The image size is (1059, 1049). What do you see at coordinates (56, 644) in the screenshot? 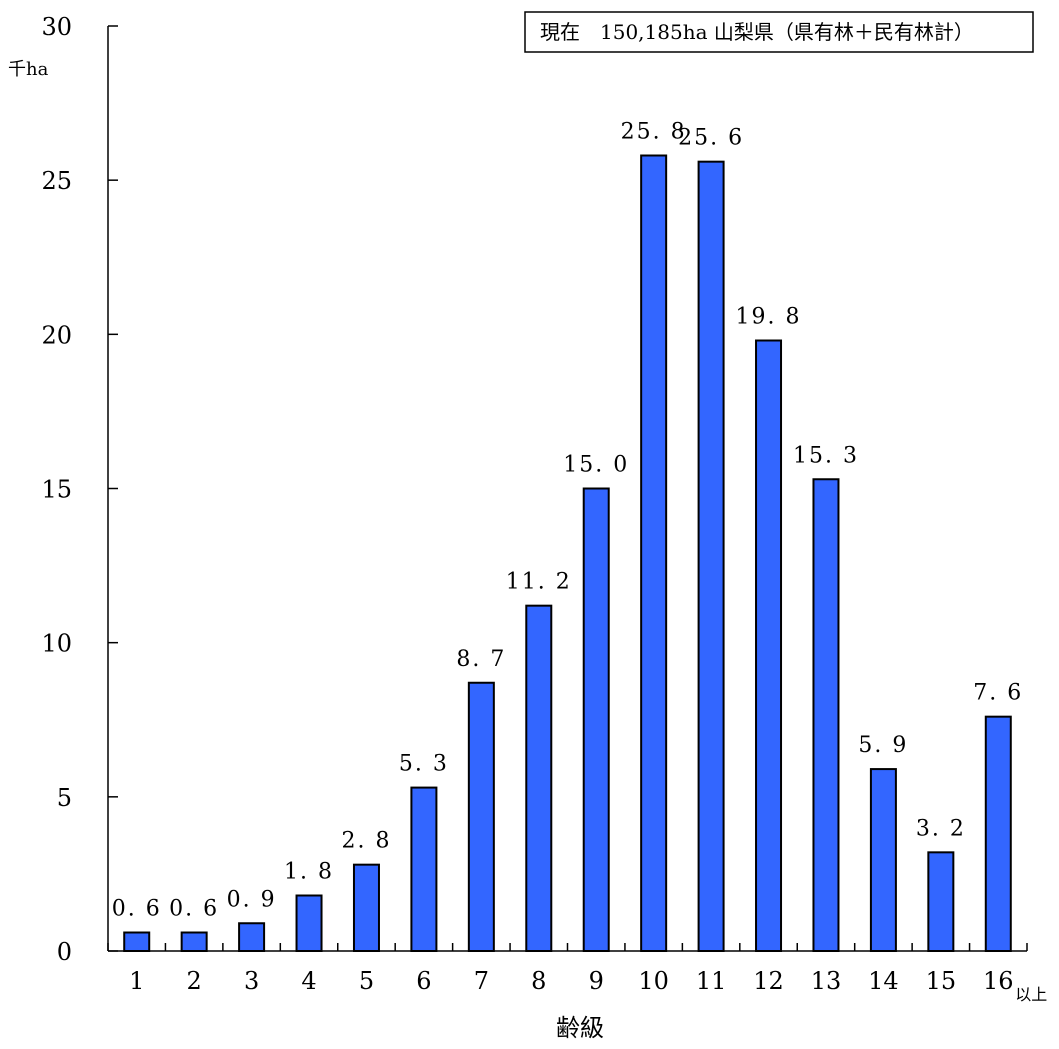
I see `y-tick-label: 10` at bounding box center [56, 644].